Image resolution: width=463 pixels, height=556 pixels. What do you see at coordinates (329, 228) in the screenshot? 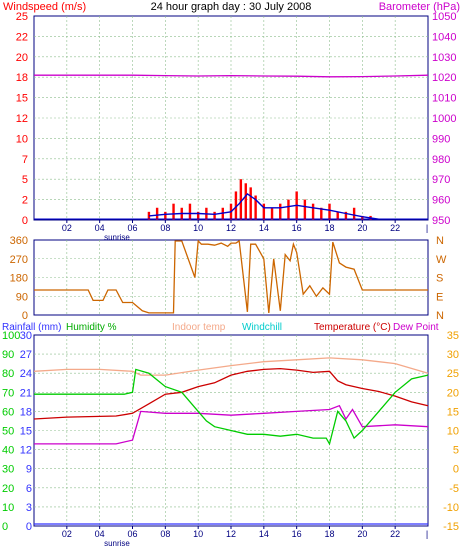
I see `x-tick-label: 18` at bounding box center [329, 228].